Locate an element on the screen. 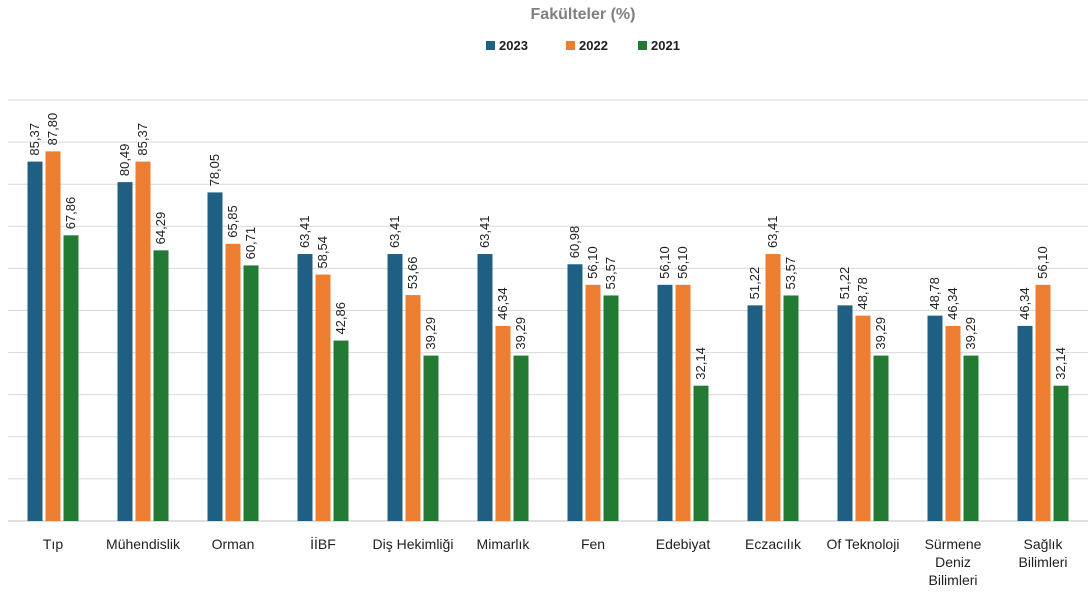 The image size is (1088, 599). legend-item-2022: 2022 is located at coordinates (587, 45).